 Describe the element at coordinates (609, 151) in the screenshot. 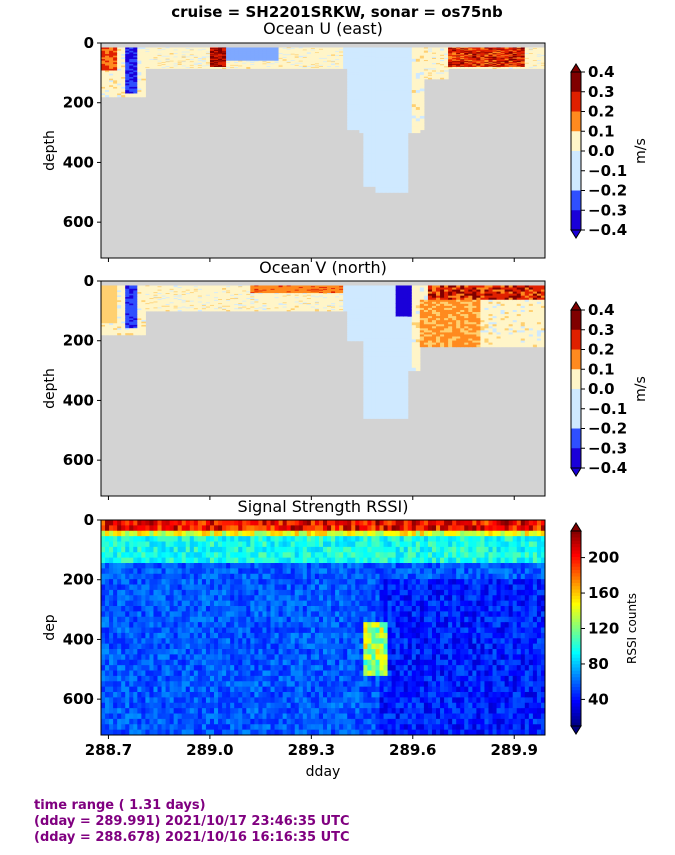

I see `colorbar: 0.40.30.20.10.0−0.1−0.2−0.3−0.4m/s` at that location.